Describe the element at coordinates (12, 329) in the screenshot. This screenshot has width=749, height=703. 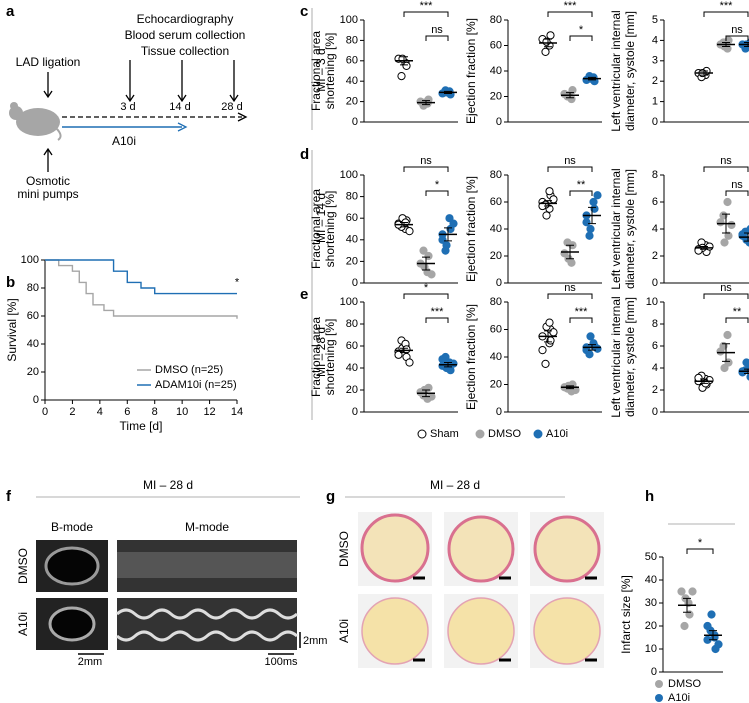
I see `y-axis-label: Survival [%]` at that location.